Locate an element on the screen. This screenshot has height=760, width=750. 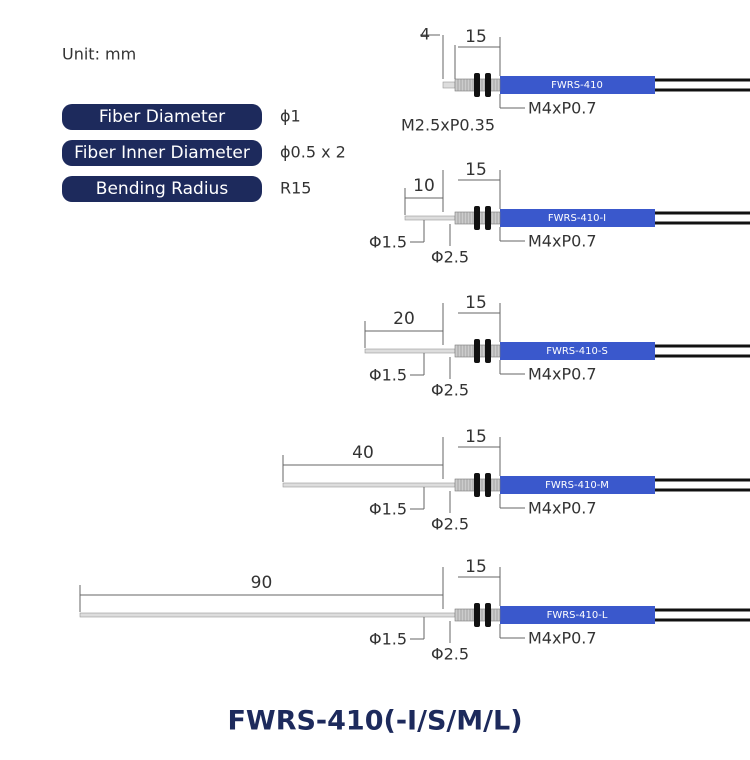
spec-value: ϕ0.5 x 2 is located at coordinates (313, 152).